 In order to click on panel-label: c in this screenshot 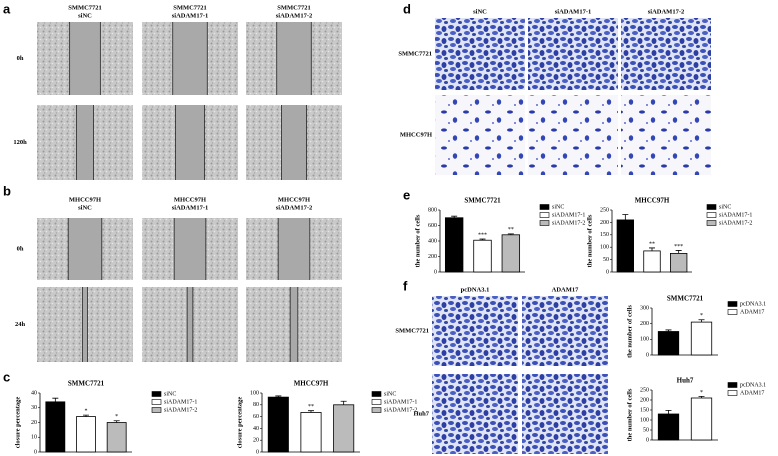, I will do `click(6, 376)`.